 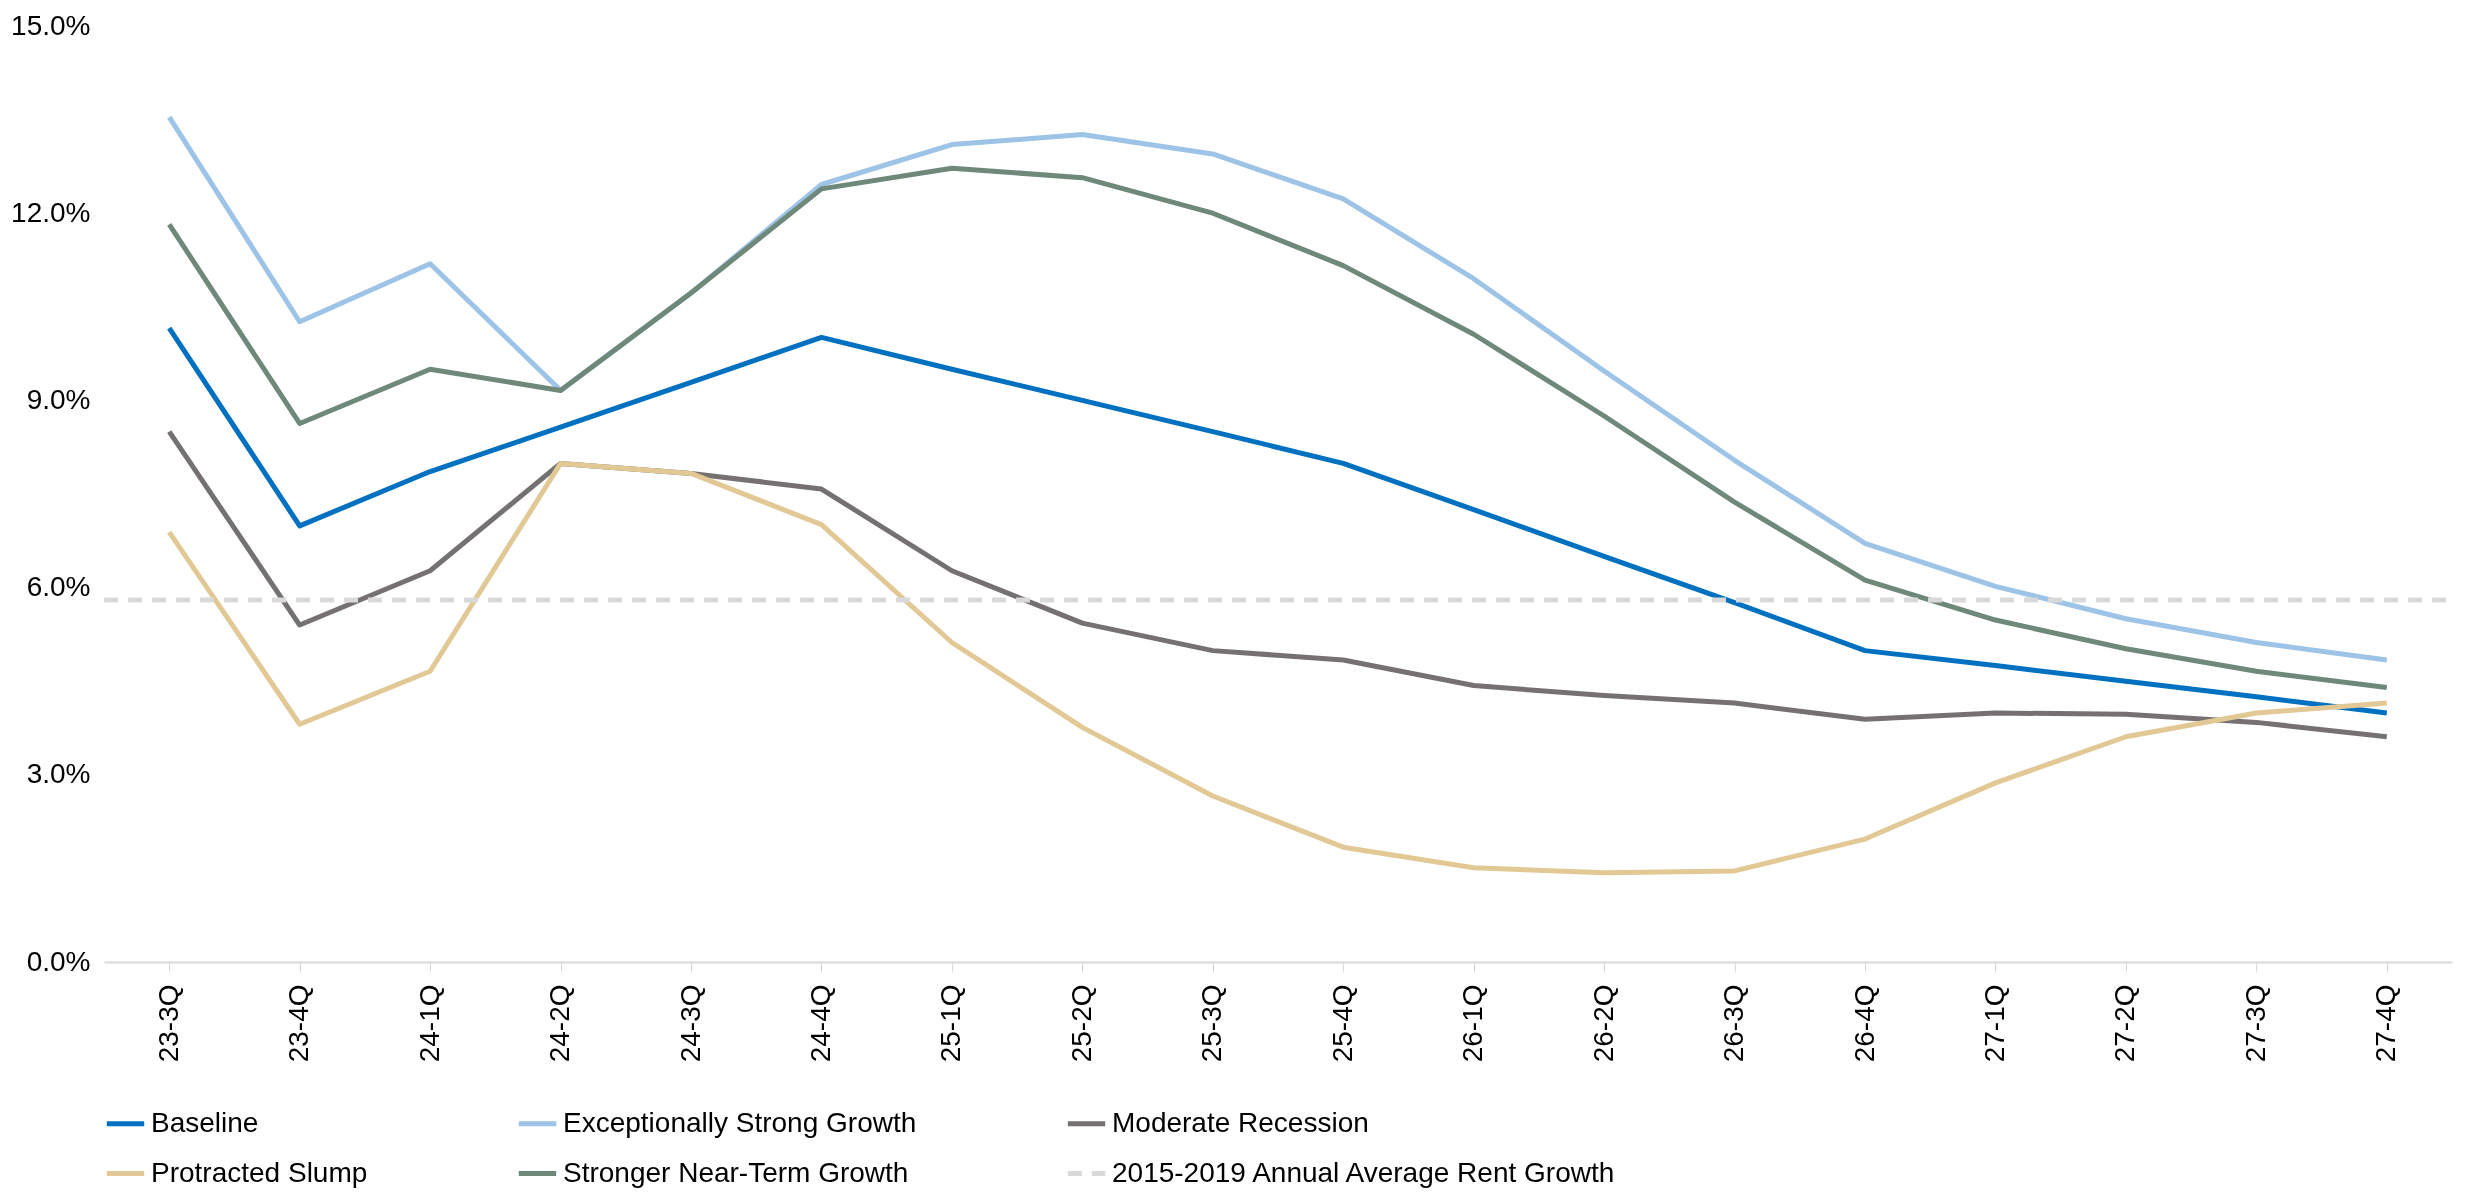 I want to click on legend-label: Moderate Recession, so click(x=1240, y=1122).